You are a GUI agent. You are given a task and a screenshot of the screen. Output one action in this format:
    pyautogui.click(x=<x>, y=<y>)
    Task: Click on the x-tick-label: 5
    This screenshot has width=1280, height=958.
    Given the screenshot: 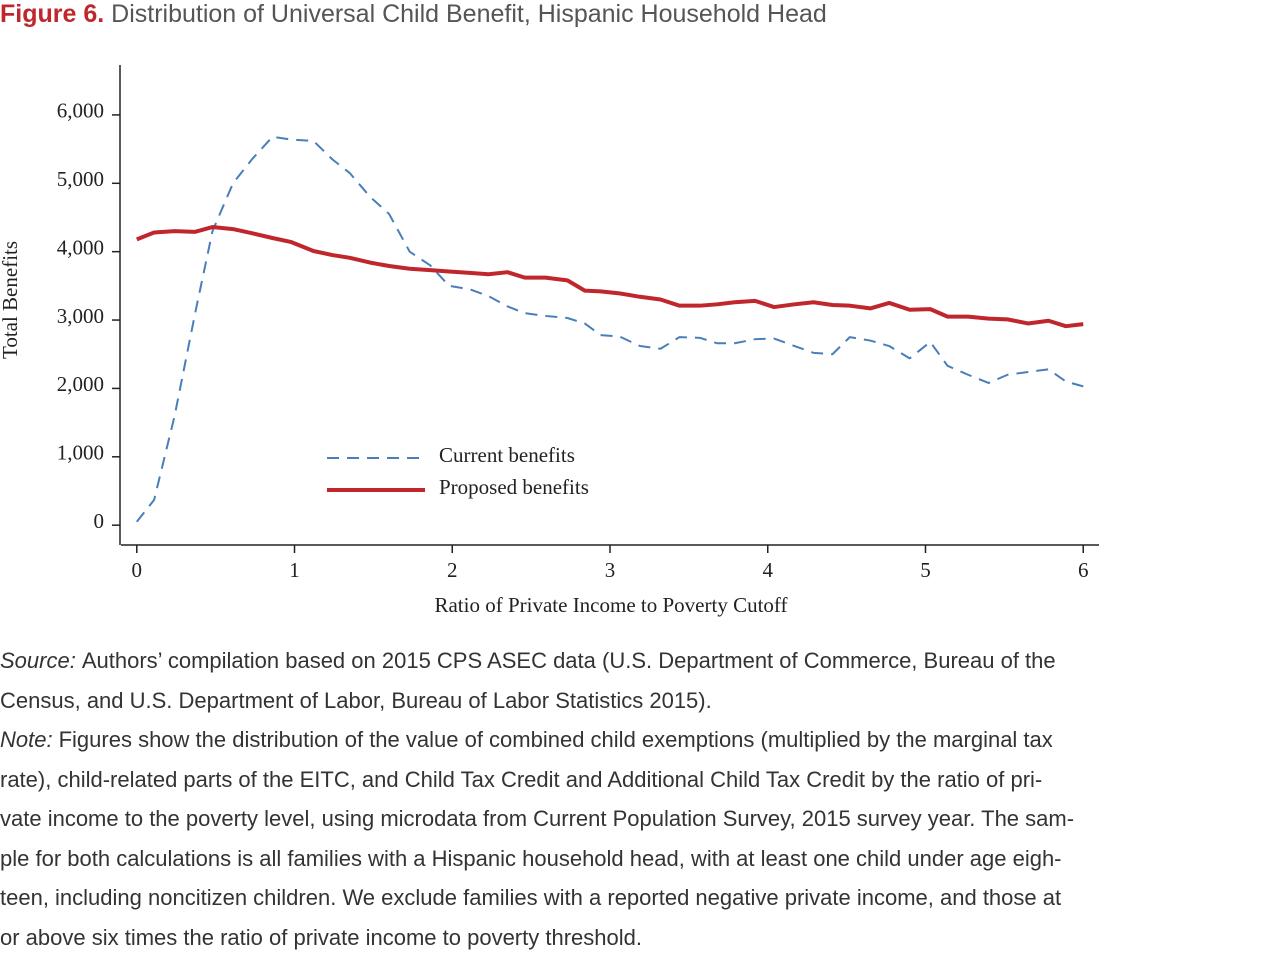 What is the action you would take?
    pyautogui.click(x=925, y=570)
    